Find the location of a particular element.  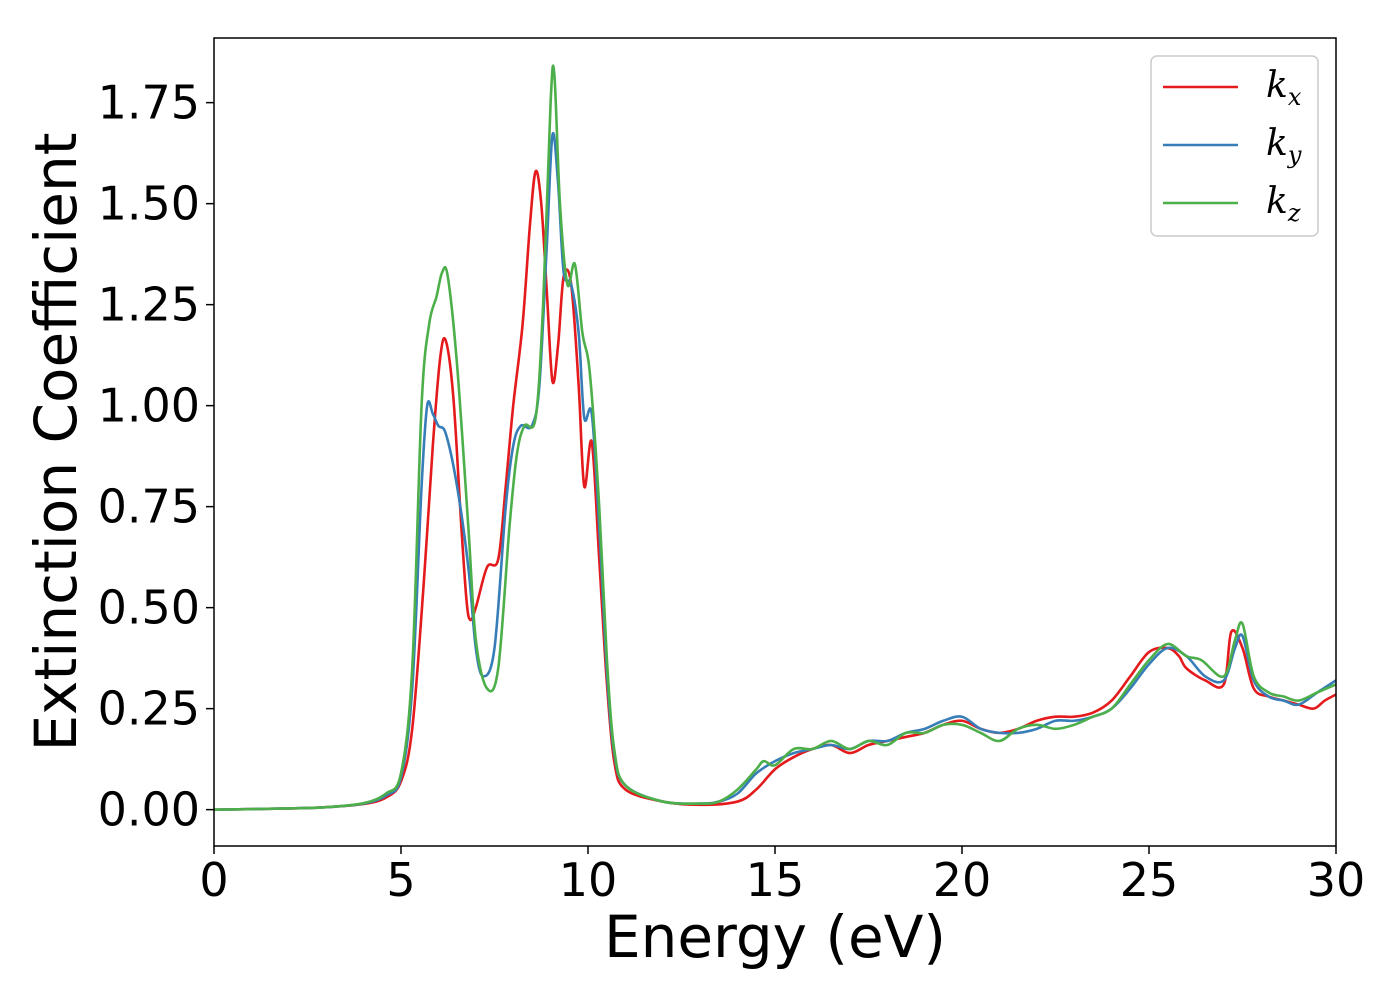

y-tick-label: 0.50 is located at coordinates (149, 608).